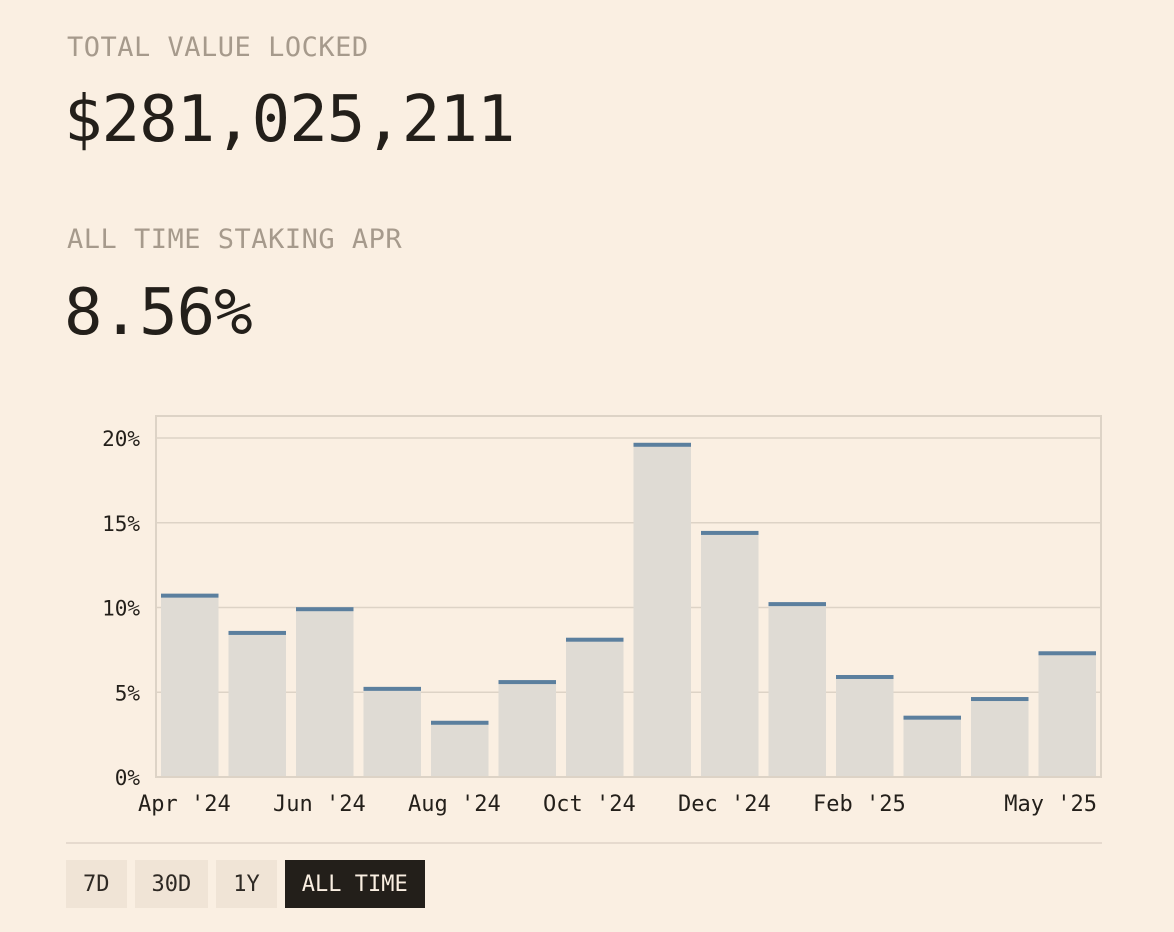 The width and height of the screenshot is (1174, 932). Describe the element at coordinates (121, 609) in the screenshot. I see `y-tick-label: 10%` at that location.